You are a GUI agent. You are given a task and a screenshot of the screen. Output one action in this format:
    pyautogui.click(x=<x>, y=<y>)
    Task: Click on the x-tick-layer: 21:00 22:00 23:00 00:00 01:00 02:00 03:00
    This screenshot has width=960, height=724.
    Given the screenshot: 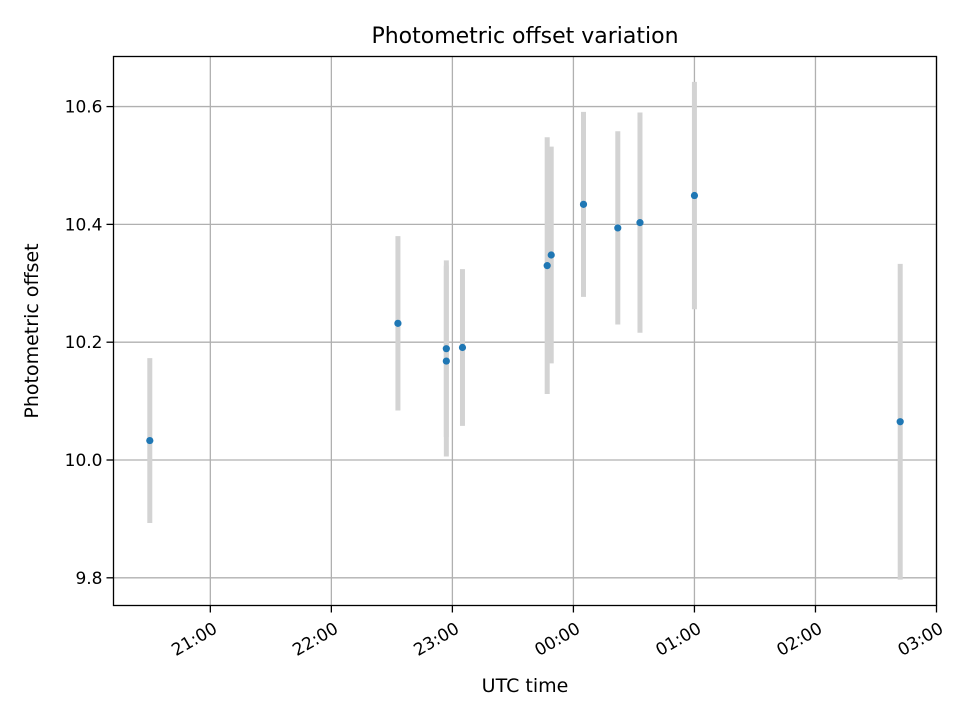 What is the action you would take?
    pyautogui.click(x=557, y=633)
    